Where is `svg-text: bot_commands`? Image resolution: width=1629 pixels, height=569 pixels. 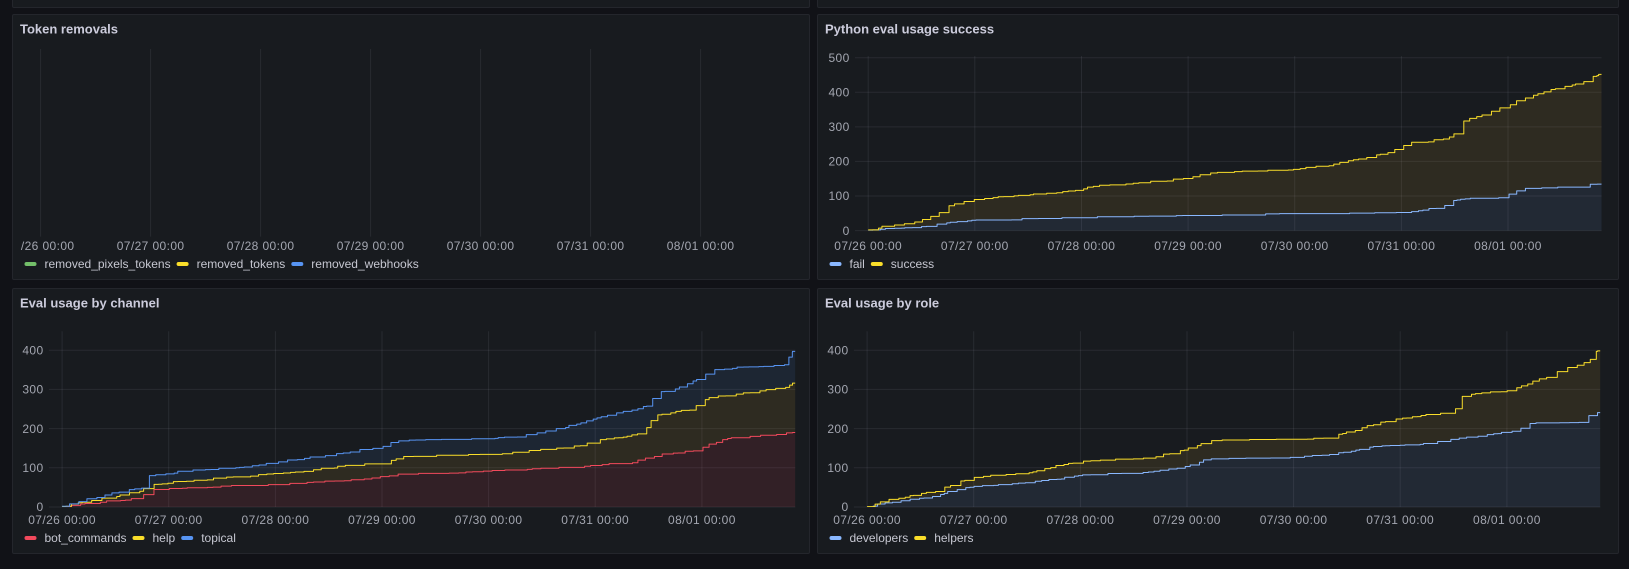
svg-text: bot_commands is located at coordinates (86, 538).